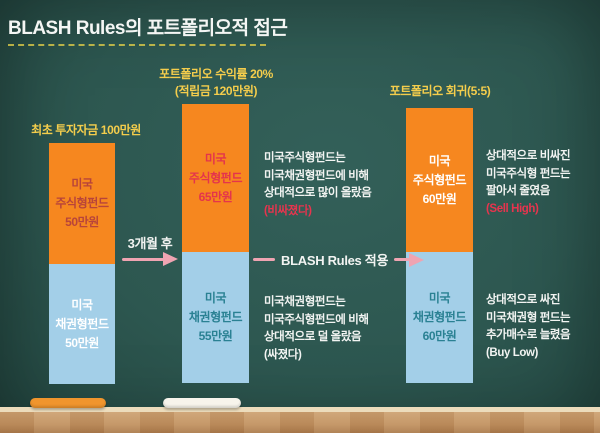 Image resolution: width=600 pixels, height=433 pixels. Describe the element at coordinates (300, 422) in the screenshot. I see `chalk-tray-wood` at that location.